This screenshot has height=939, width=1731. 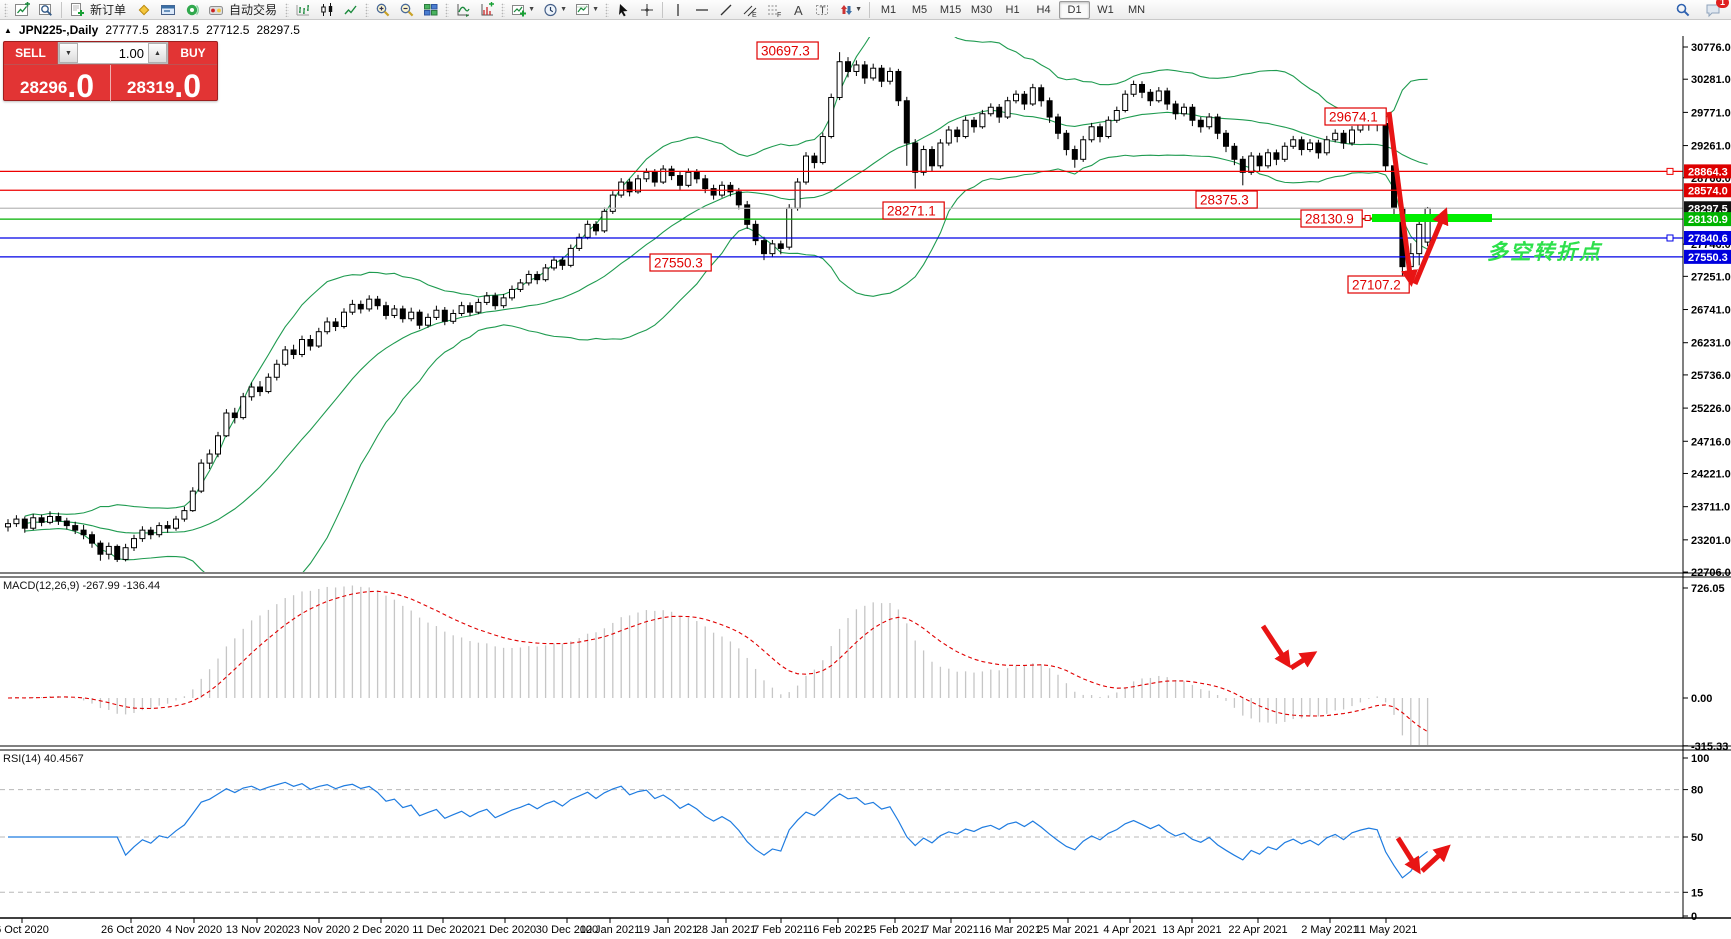 What do you see at coordinates (870, 9) in the screenshot?
I see `toolbar-separator` at bounding box center [870, 9].